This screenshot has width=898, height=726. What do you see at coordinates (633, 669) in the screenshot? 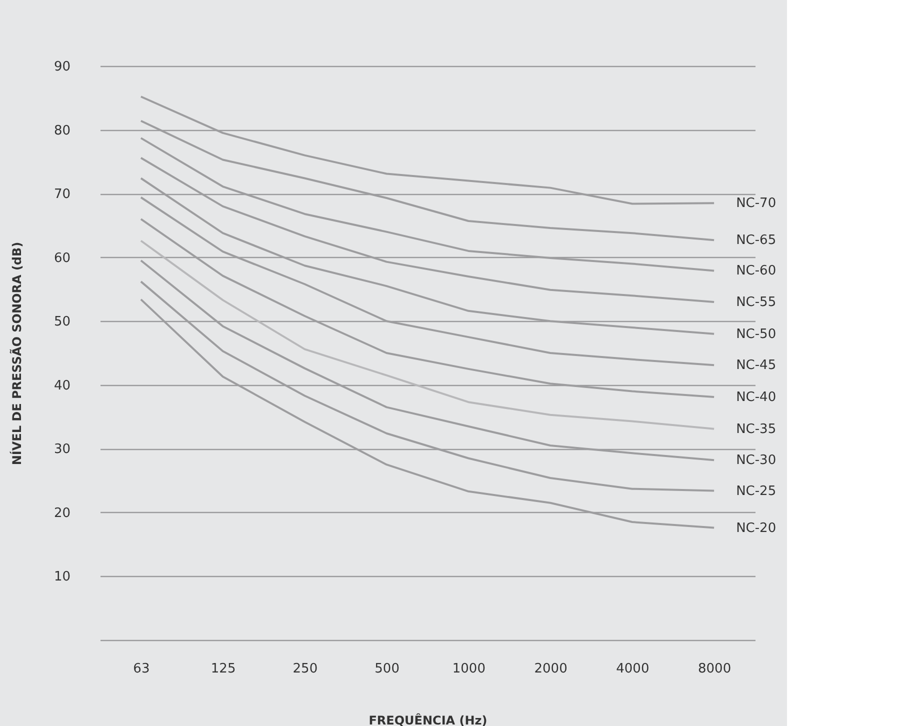
I see `x-tick-label: 4000` at bounding box center [633, 669].